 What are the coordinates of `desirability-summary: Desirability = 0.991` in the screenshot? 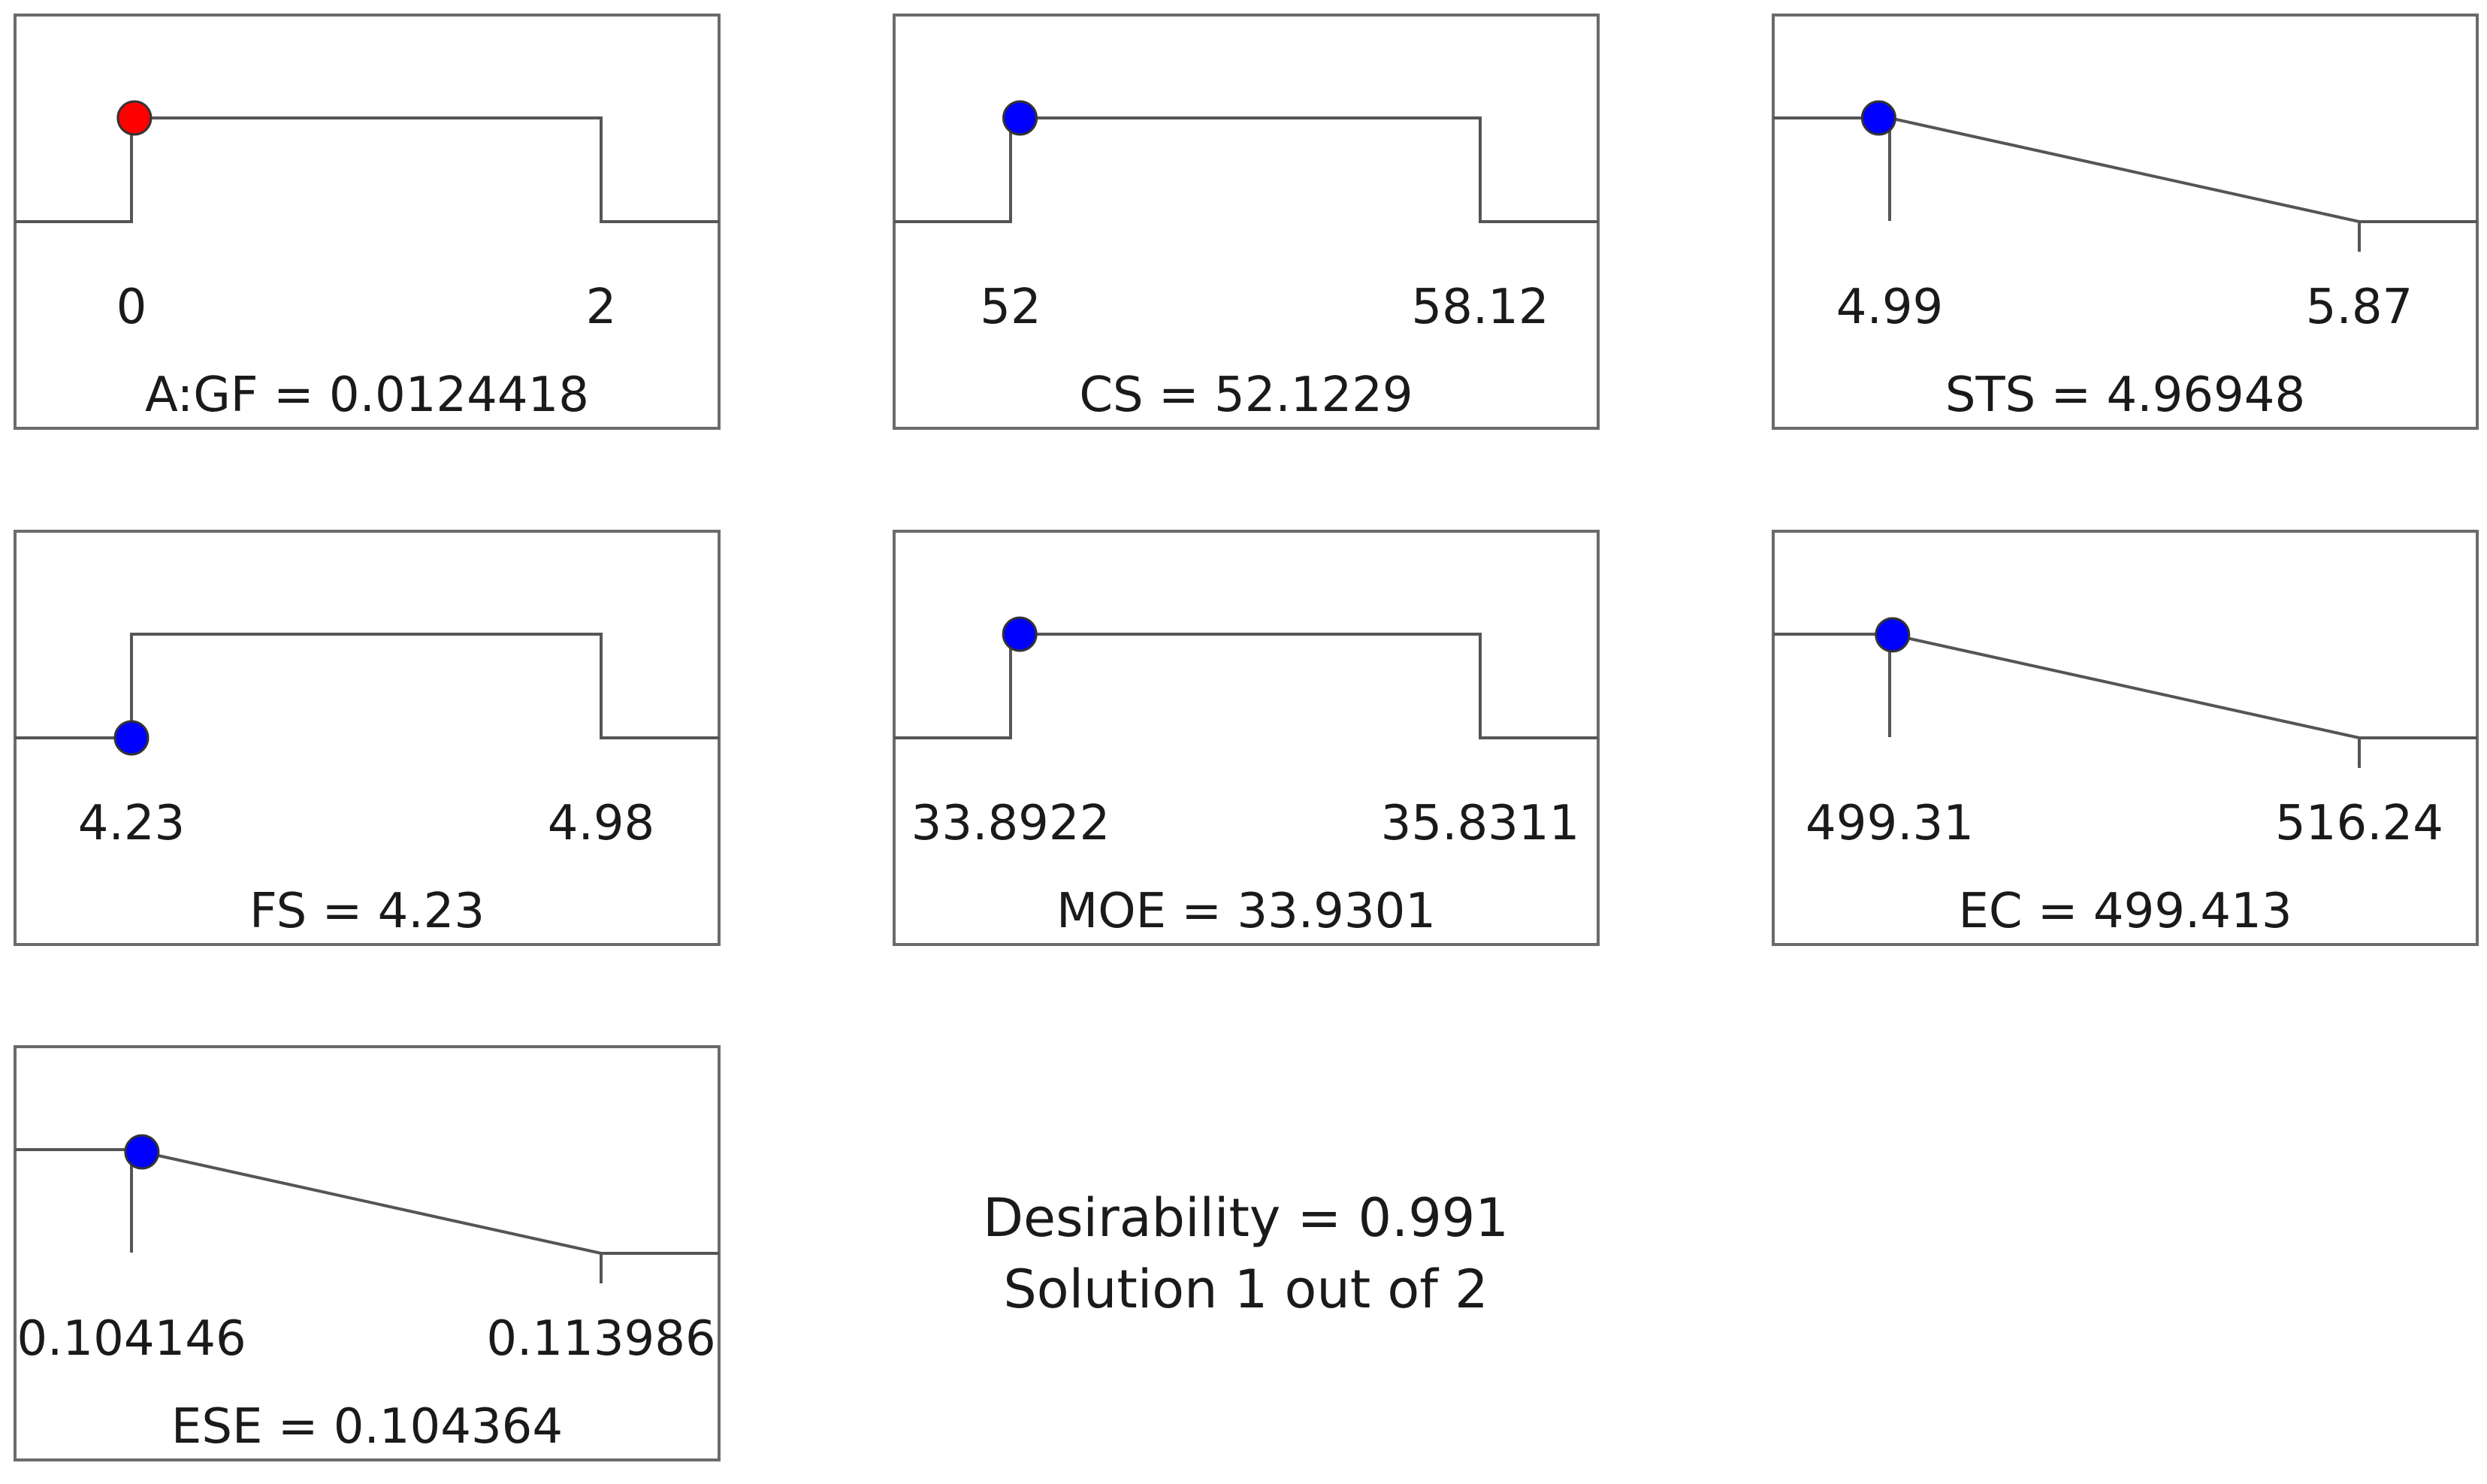 It's located at (1246, 1218).